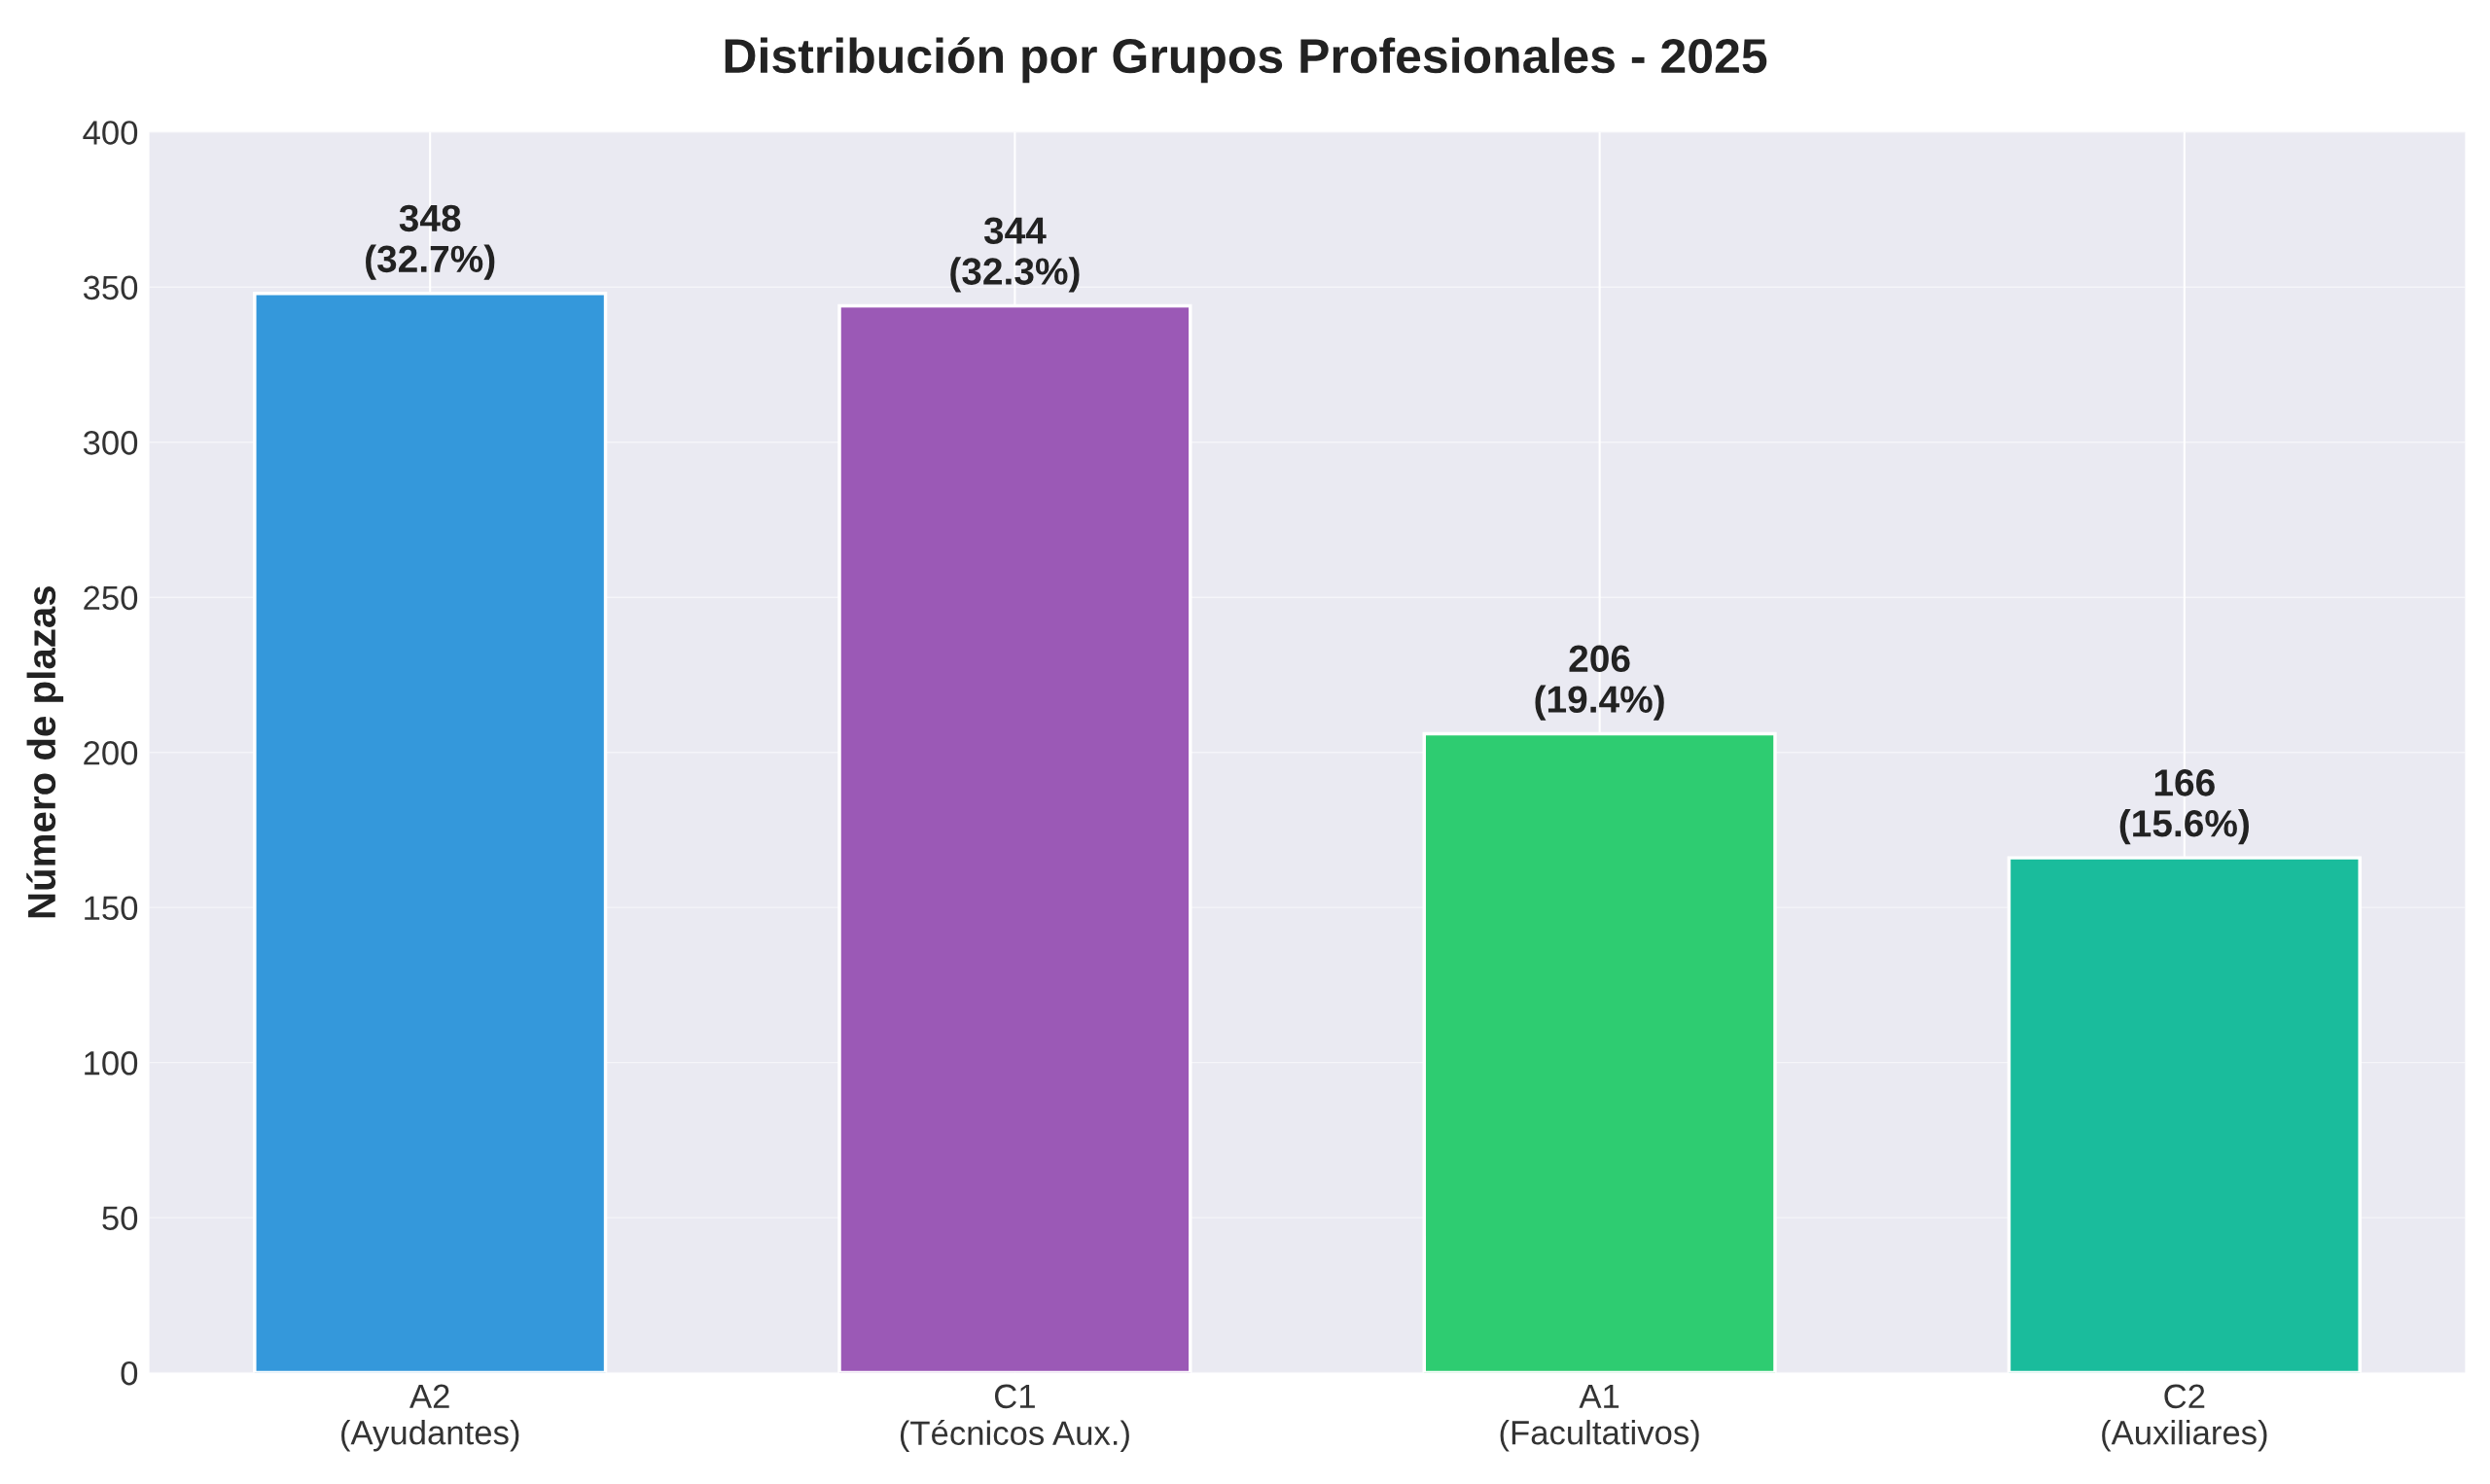  What do you see at coordinates (2184, 807) in the screenshot?
I see `data-label: 166 (15.6%)` at bounding box center [2184, 807].